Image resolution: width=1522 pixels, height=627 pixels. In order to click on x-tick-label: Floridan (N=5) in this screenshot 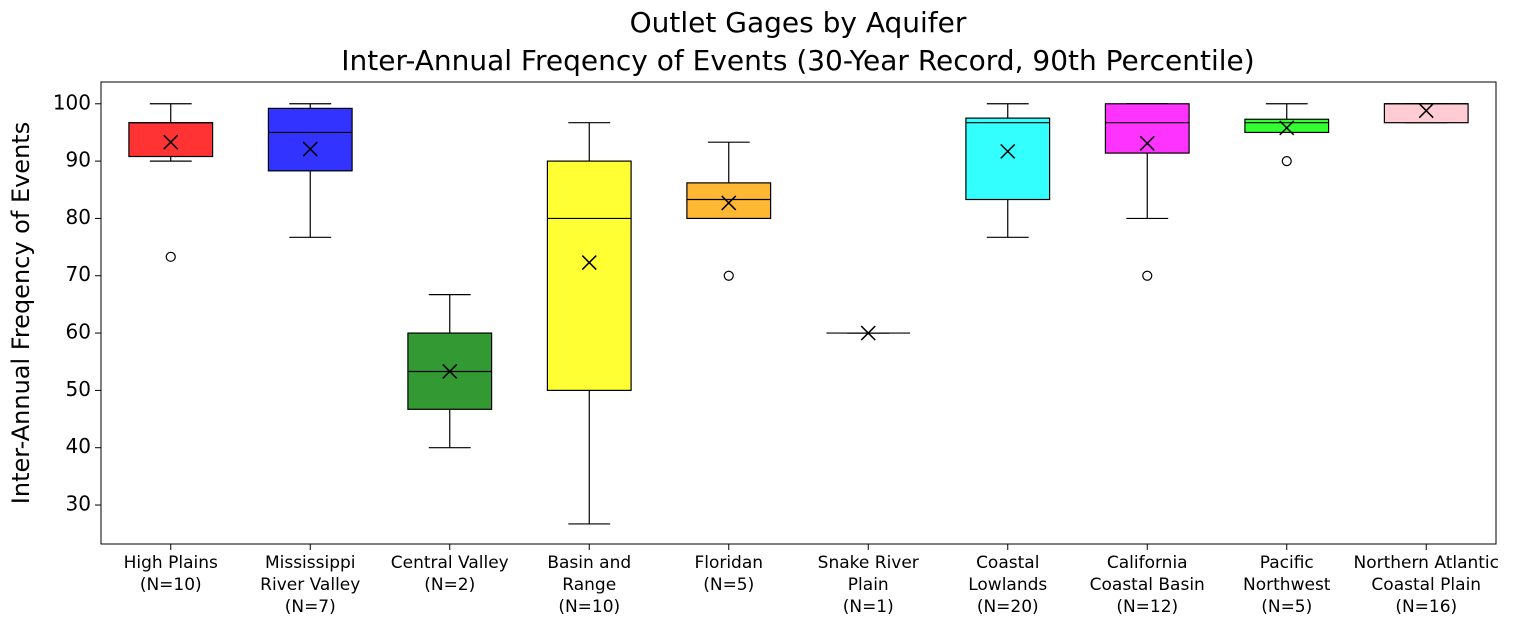, I will do `click(728, 574)`.